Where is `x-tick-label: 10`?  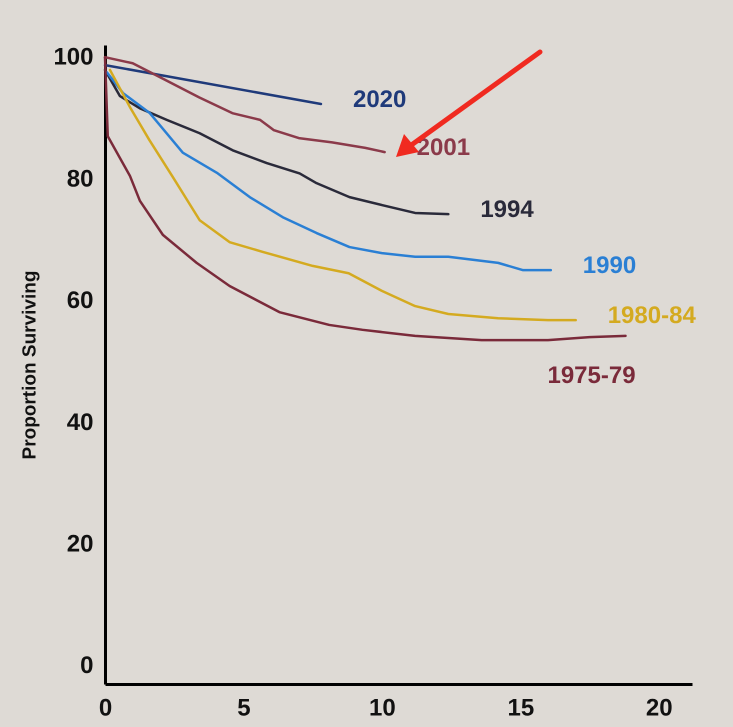
x-tick-label: 10 is located at coordinates (382, 708).